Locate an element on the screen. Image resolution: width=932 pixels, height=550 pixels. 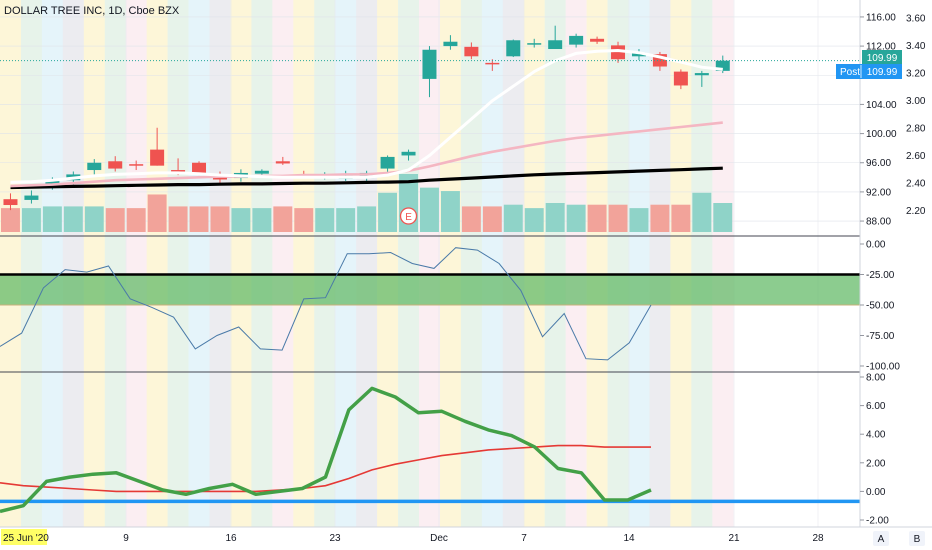
time-axis: 25 Jun '20 9 16 23 Dec 7 14 21 28 is located at coordinates (466, 535).